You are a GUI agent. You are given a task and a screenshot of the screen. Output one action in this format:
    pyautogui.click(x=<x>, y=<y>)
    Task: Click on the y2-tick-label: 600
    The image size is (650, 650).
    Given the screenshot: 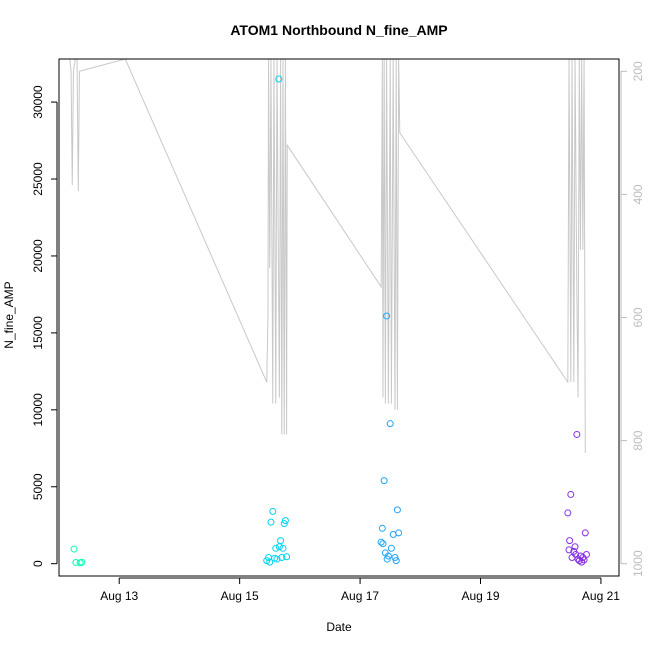 What is the action you would take?
    pyautogui.click(x=638, y=317)
    